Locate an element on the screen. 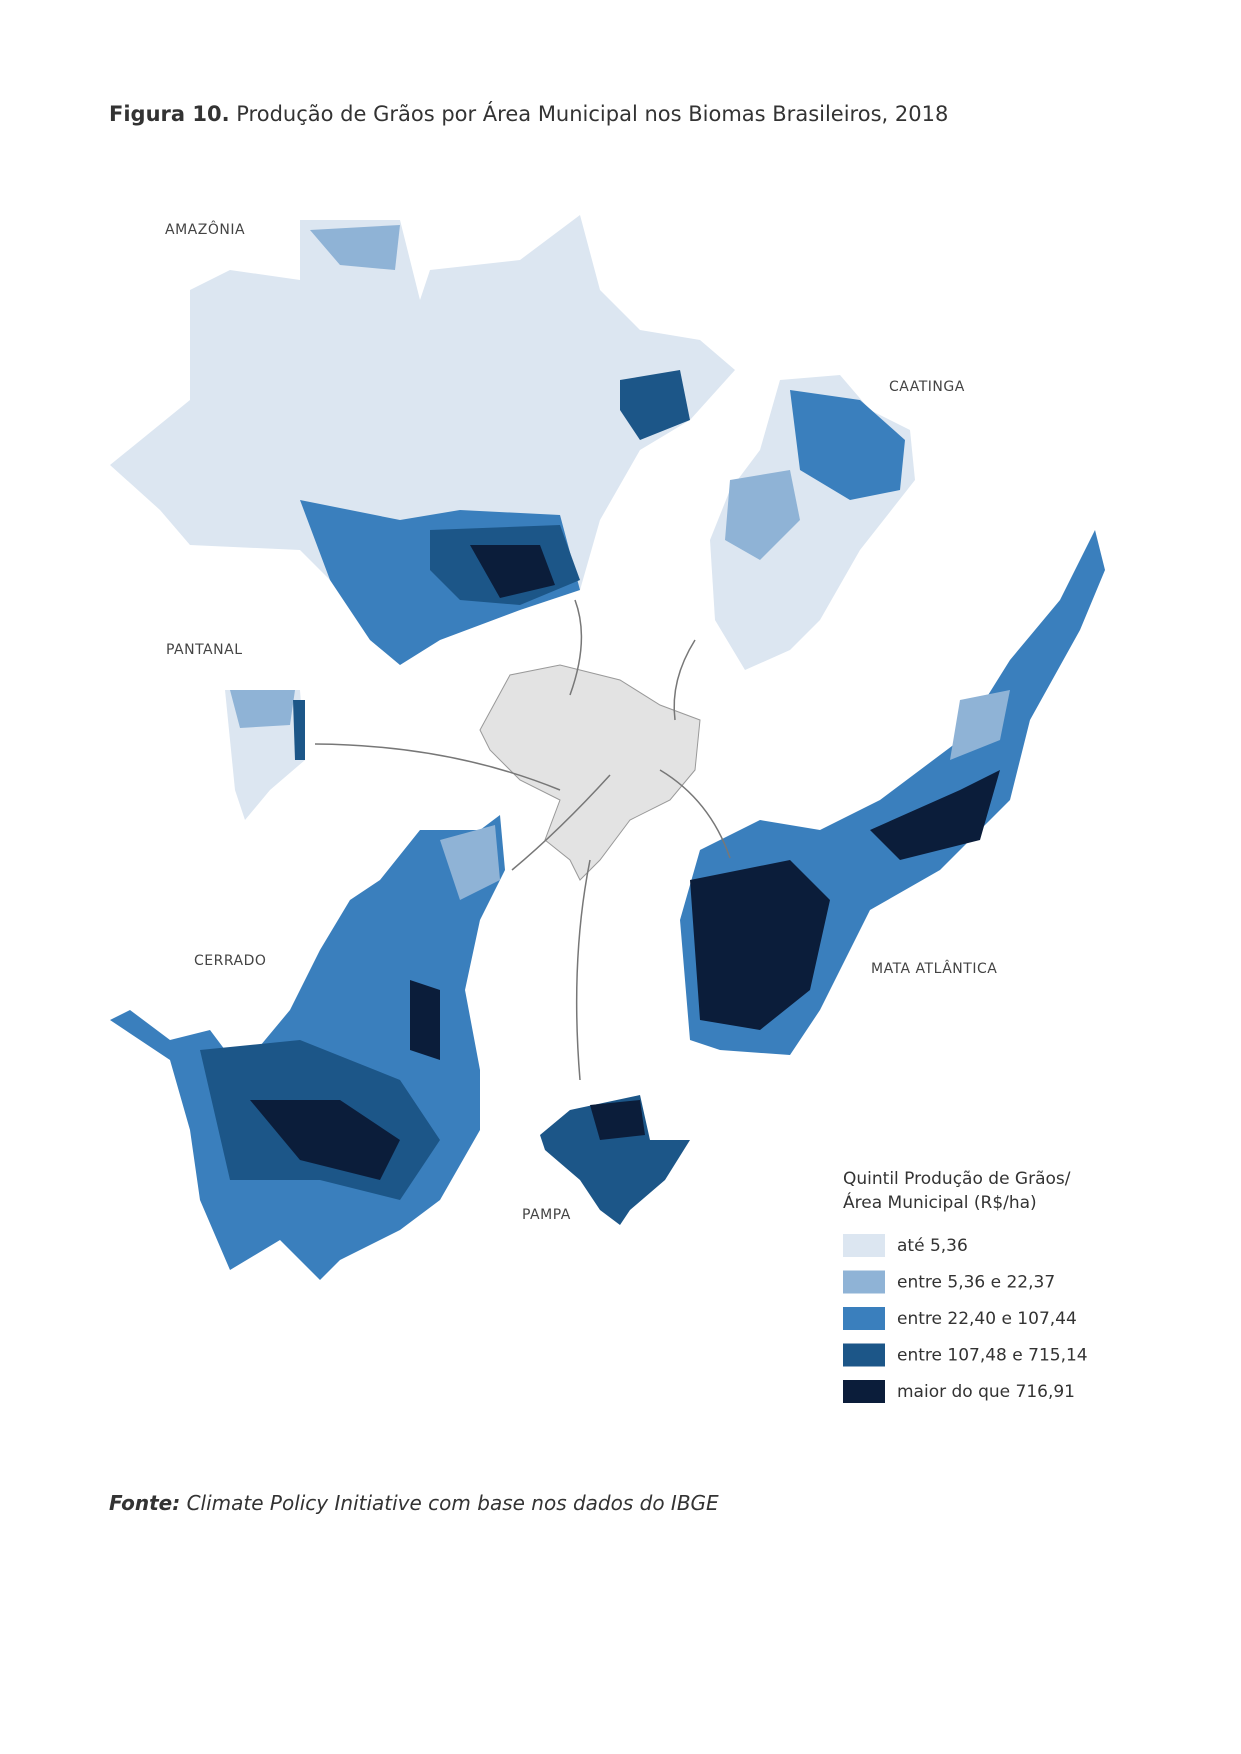  arrows is located at coordinates (522, 840).